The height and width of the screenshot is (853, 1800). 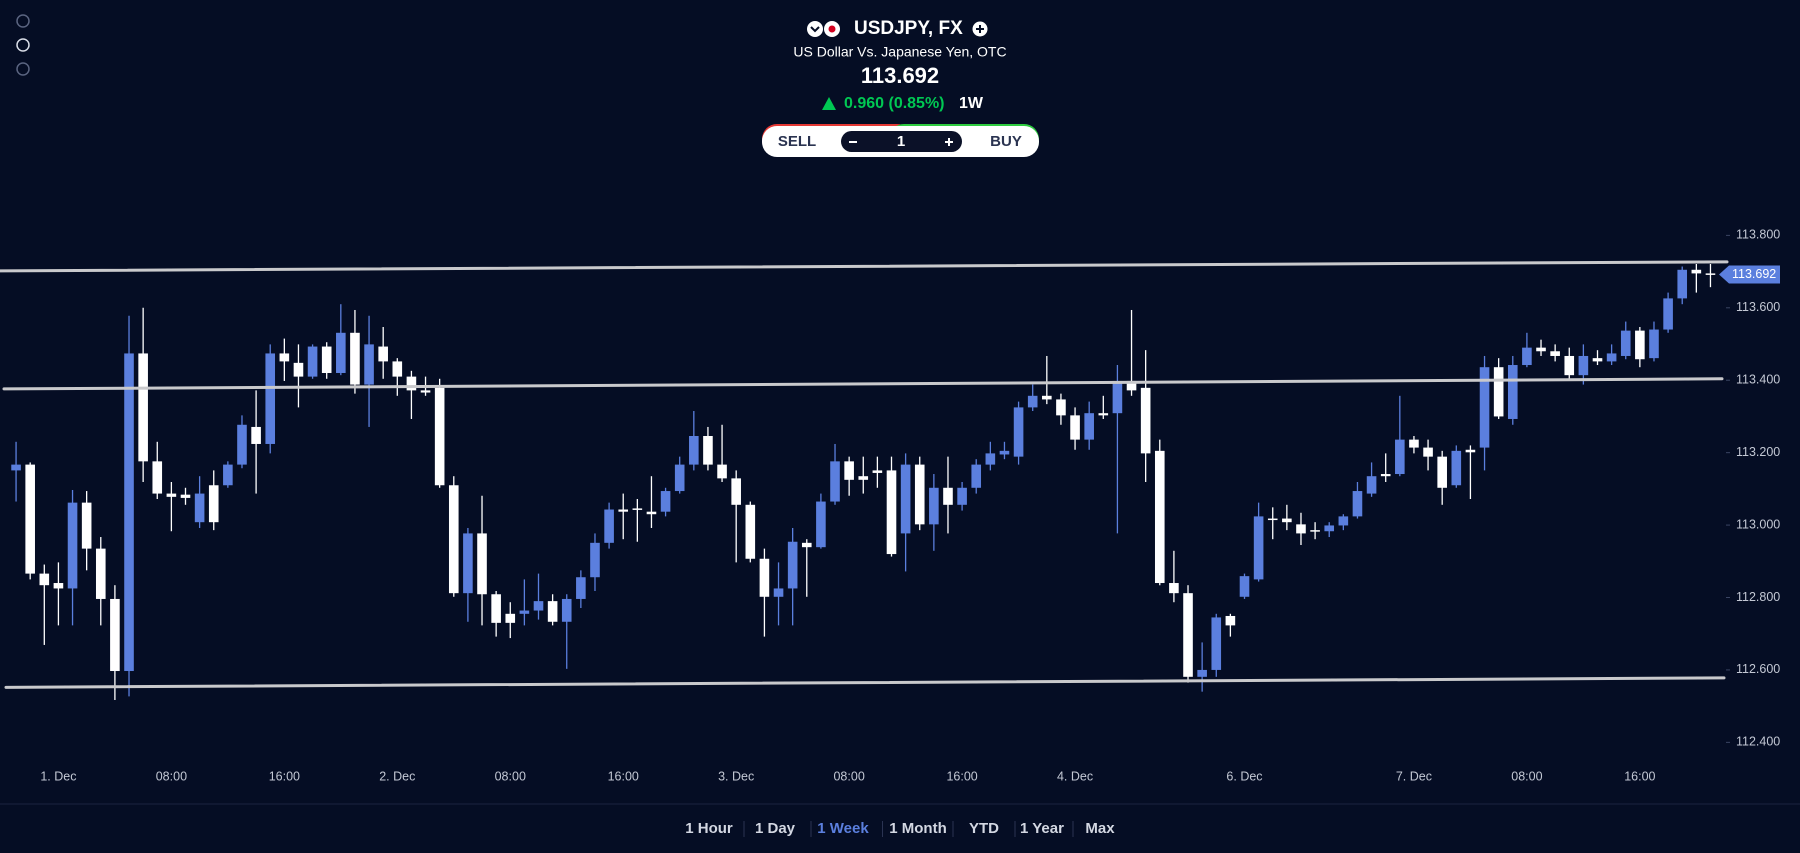 What do you see at coordinates (1758, 669) in the screenshot?
I see `y-tick-label: 112.600` at bounding box center [1758, 669].